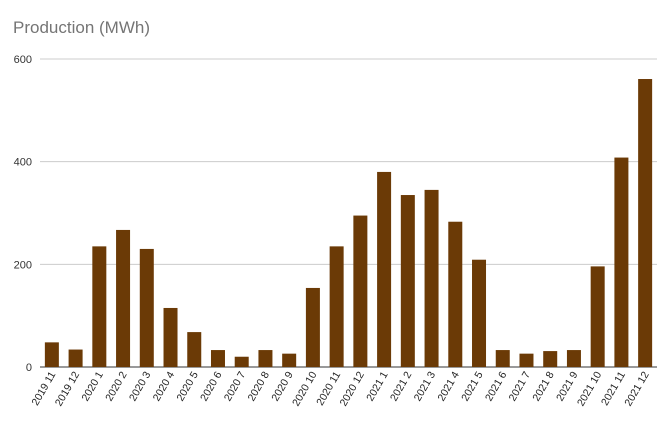 The height and width of the screenshot is (430, 670). Describe the element at coordinates (472, 386) in the screenshot. I see `x-tick-label: 2021 5` at that location.